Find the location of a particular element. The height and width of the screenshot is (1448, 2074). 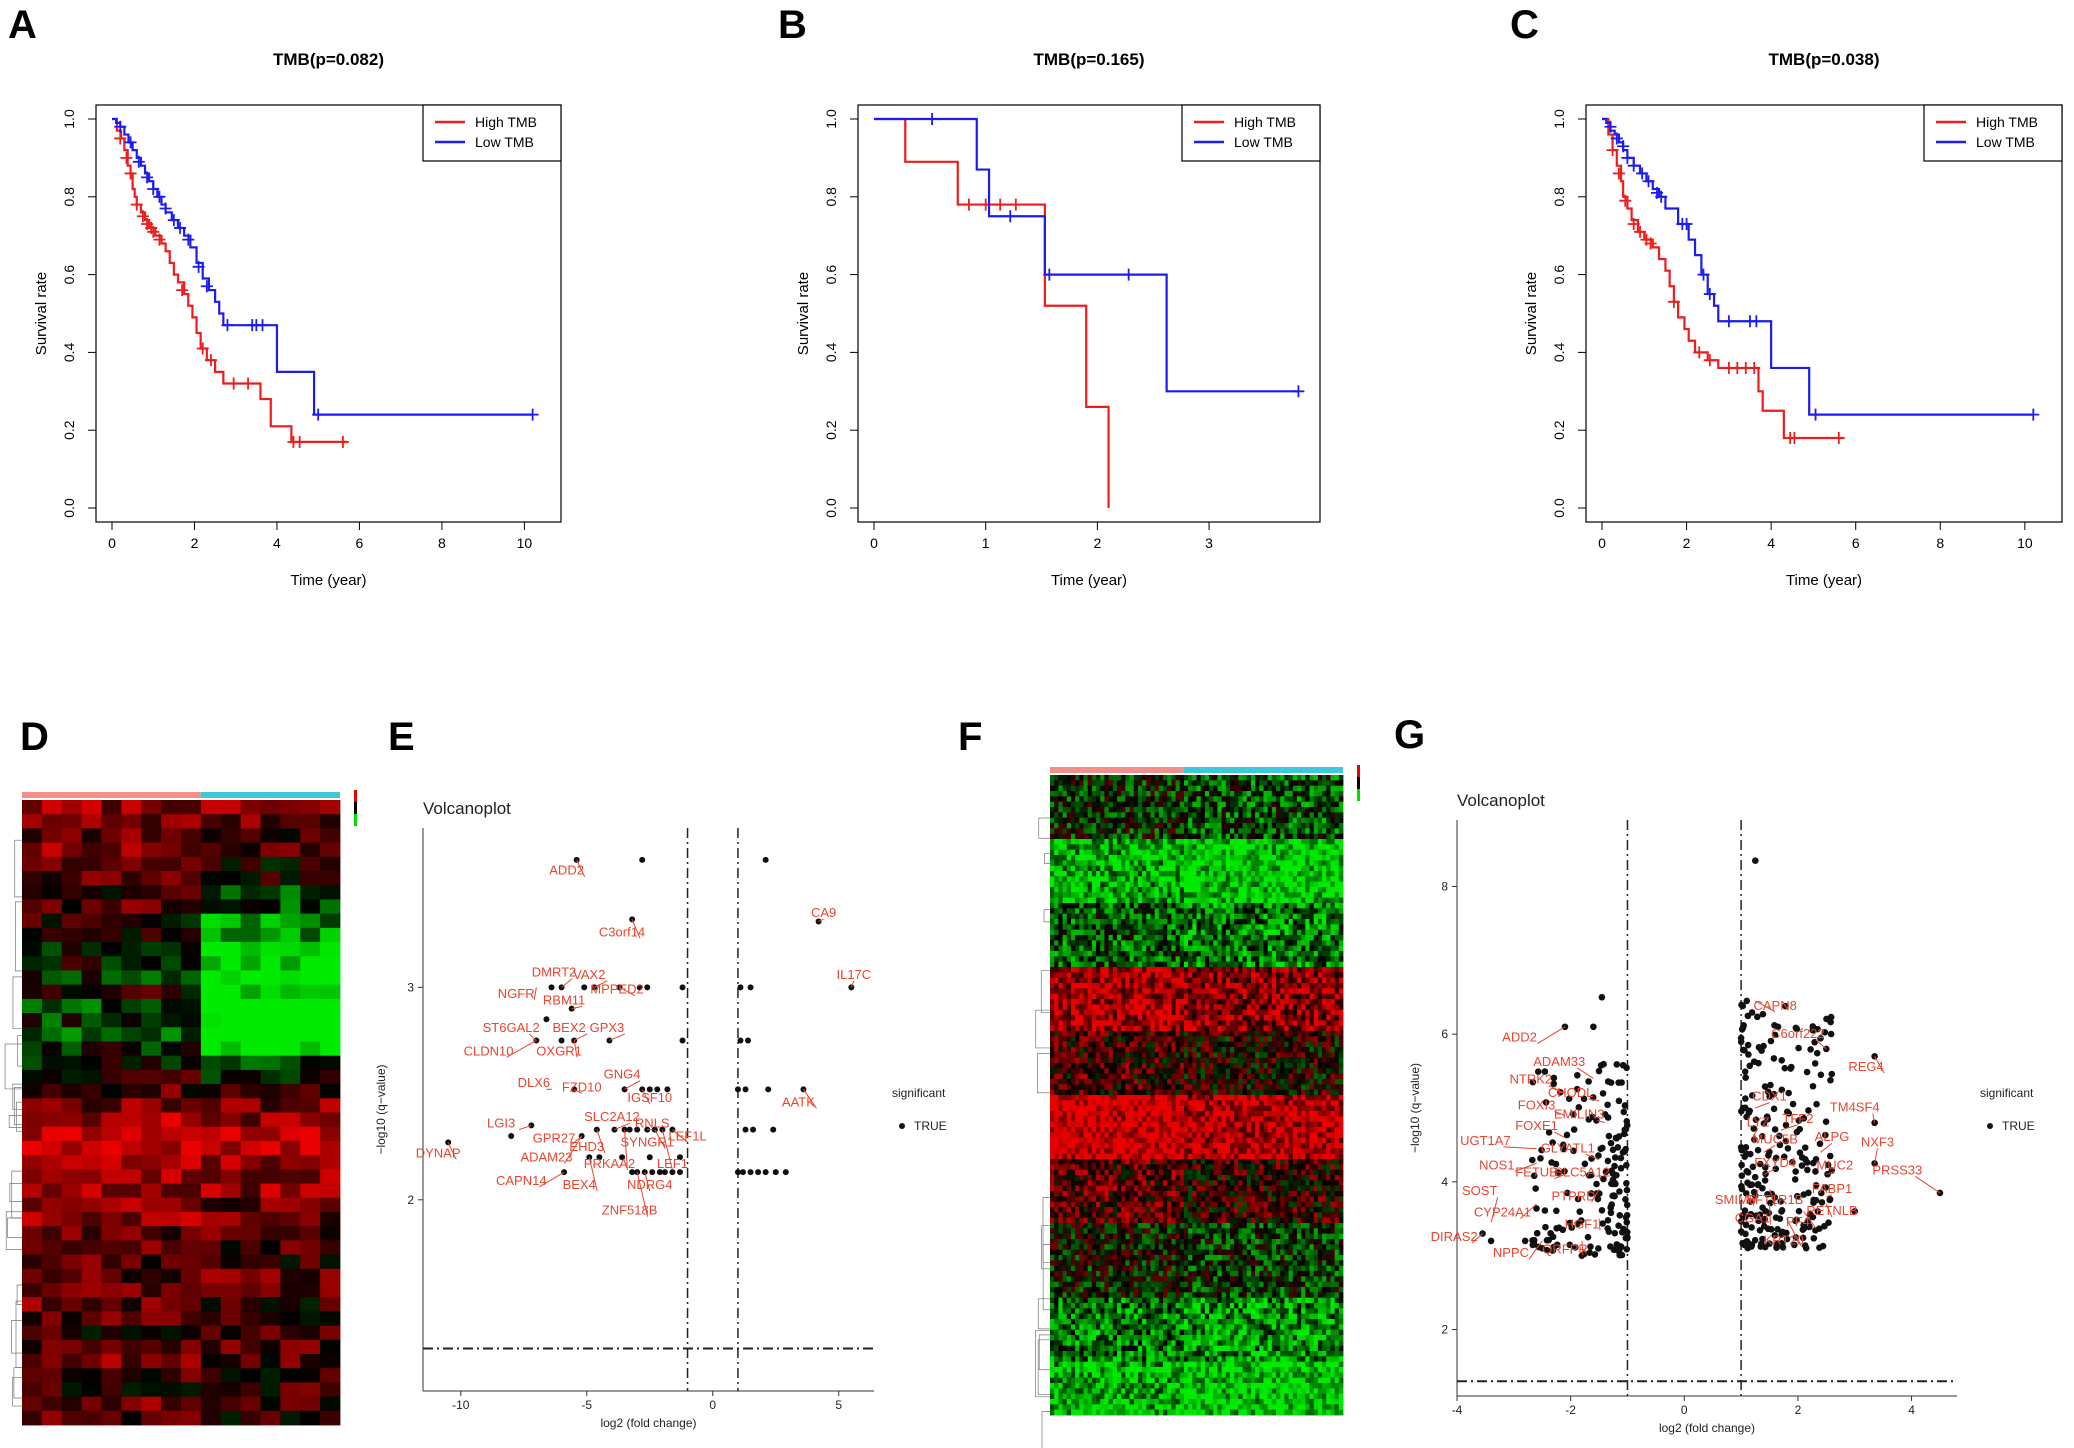

gene-label: AATK is located at coordinates (798, 1101).